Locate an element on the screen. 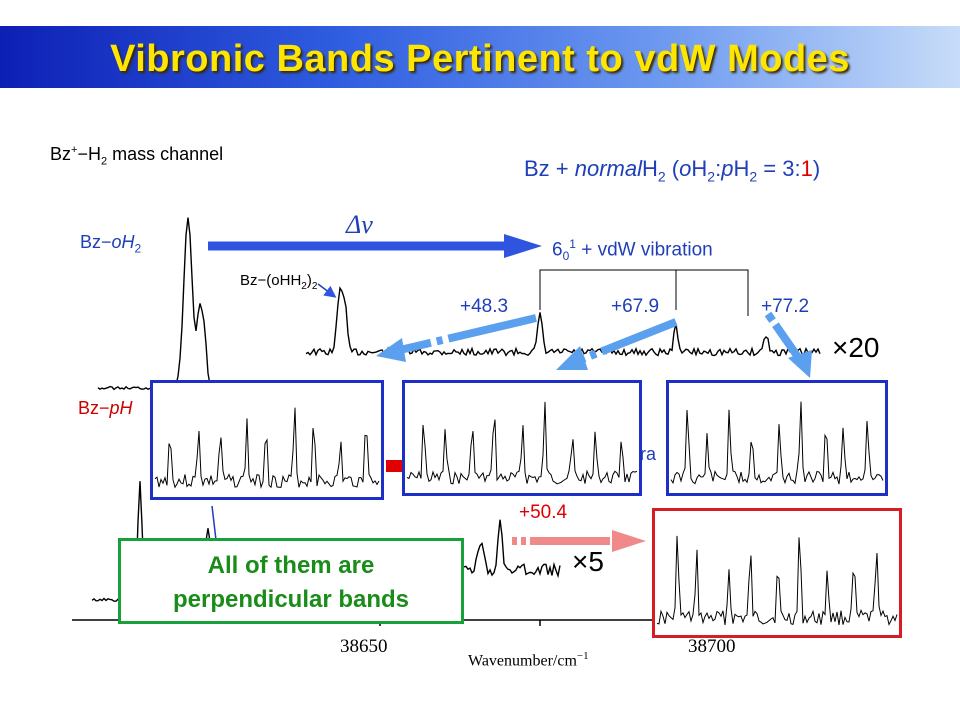 The image size is (960, 720). title-bar is located at coordinates (480, 57).